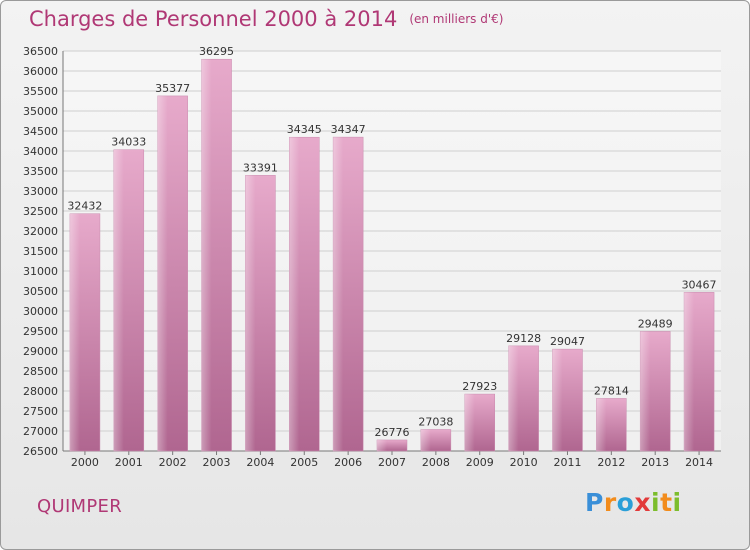 This screenshot has height=550, width=750. Describe the element at coordinates (206, 255) in the screenshot. I see `bar-highlight-2003` at that location.